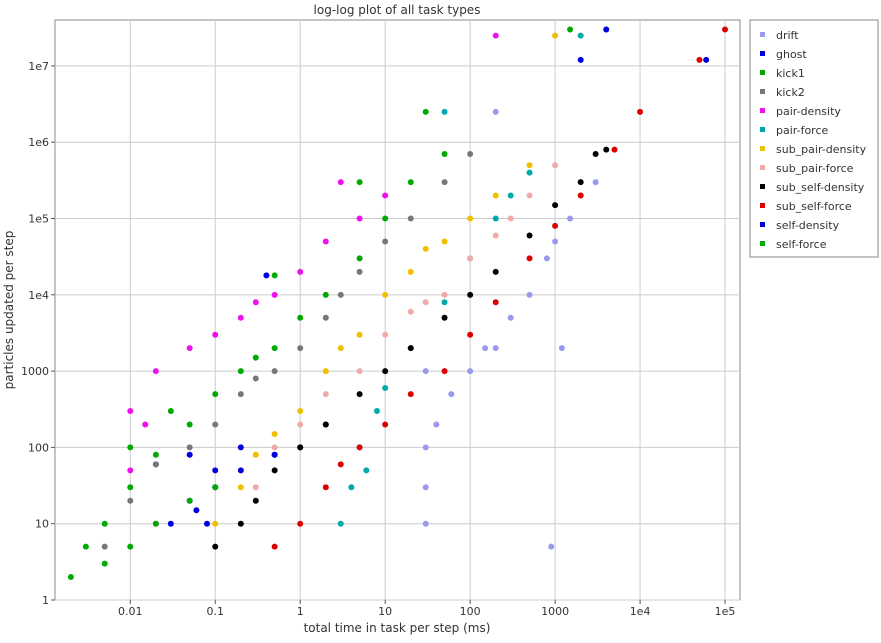 Image resolution: width=881 pixels, height=643 pixels. What do you see at coordinates (762, 224) in the screenshot?
I see `legend-marker-self-density` at bounding box center [762, 224].